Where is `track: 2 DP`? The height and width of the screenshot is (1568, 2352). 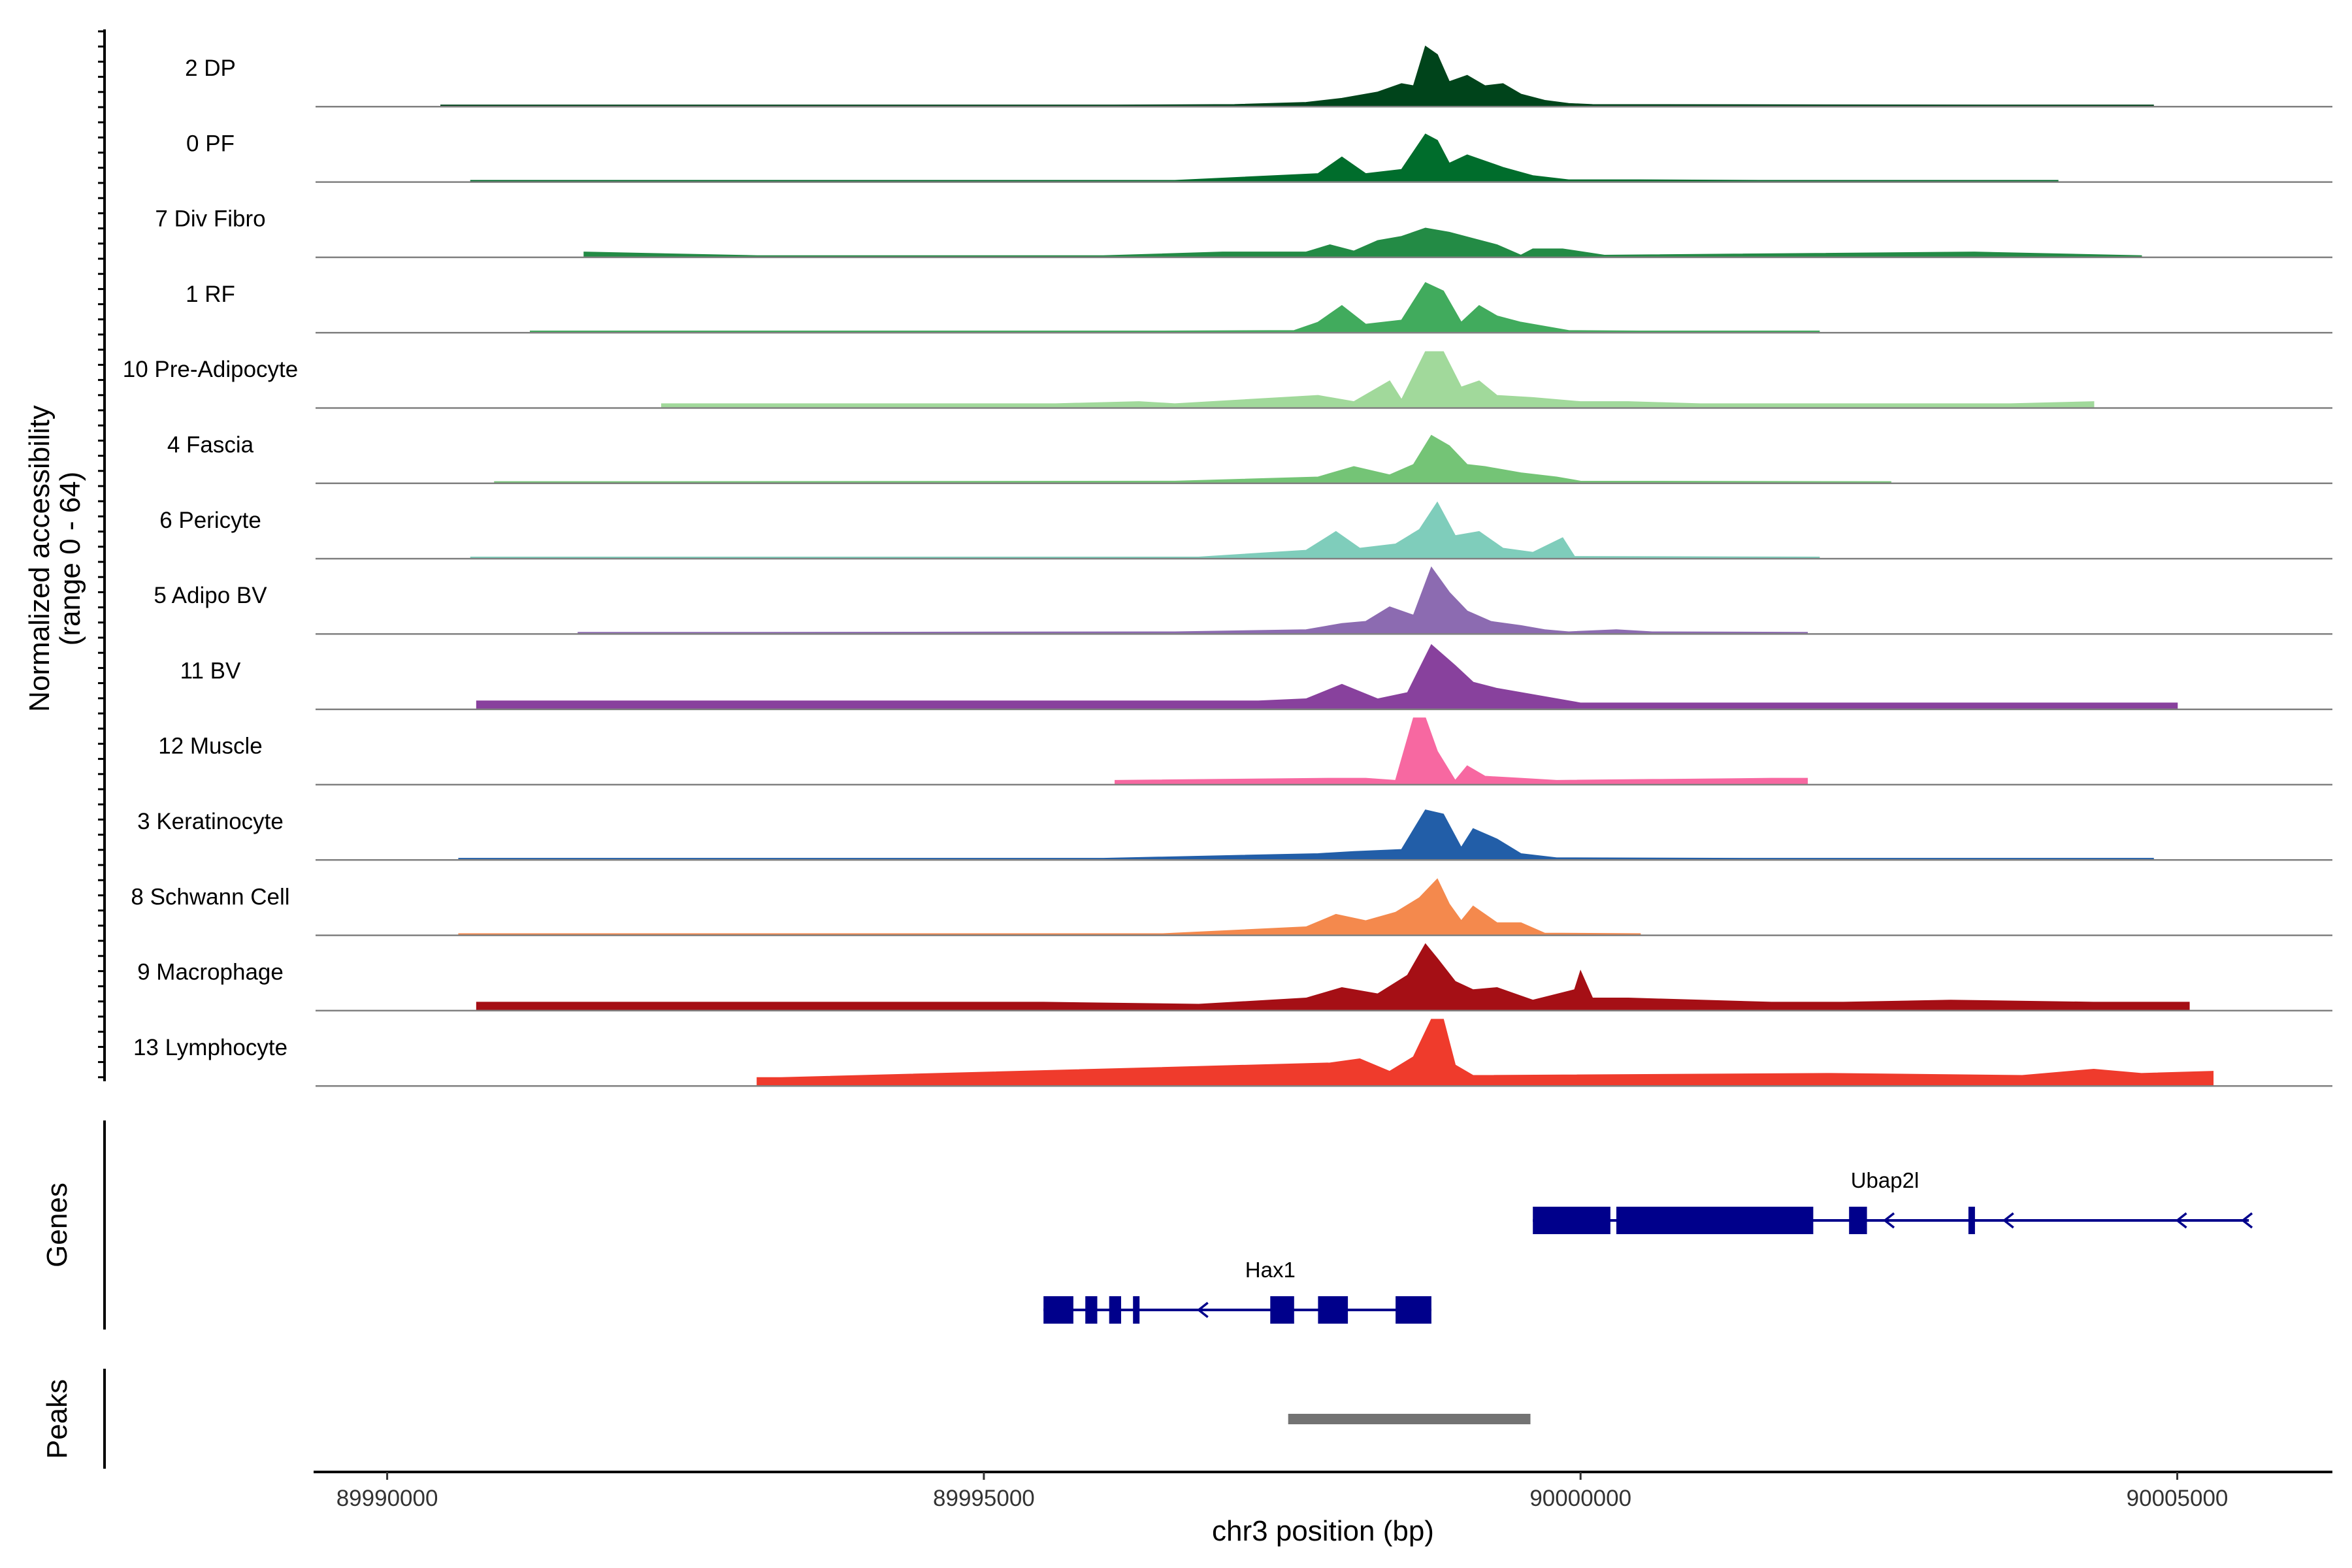
track: 2 DP is located at coordinates (1258, 76).